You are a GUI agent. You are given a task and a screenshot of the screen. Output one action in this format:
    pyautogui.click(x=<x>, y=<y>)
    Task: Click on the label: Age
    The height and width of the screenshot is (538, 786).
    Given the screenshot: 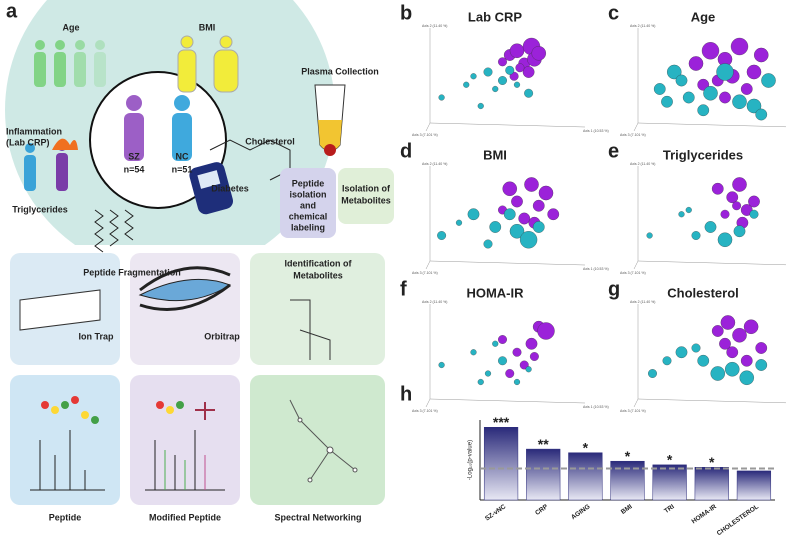 What is the action you would take?
    pyautogui.click(x=70, y=27)
    